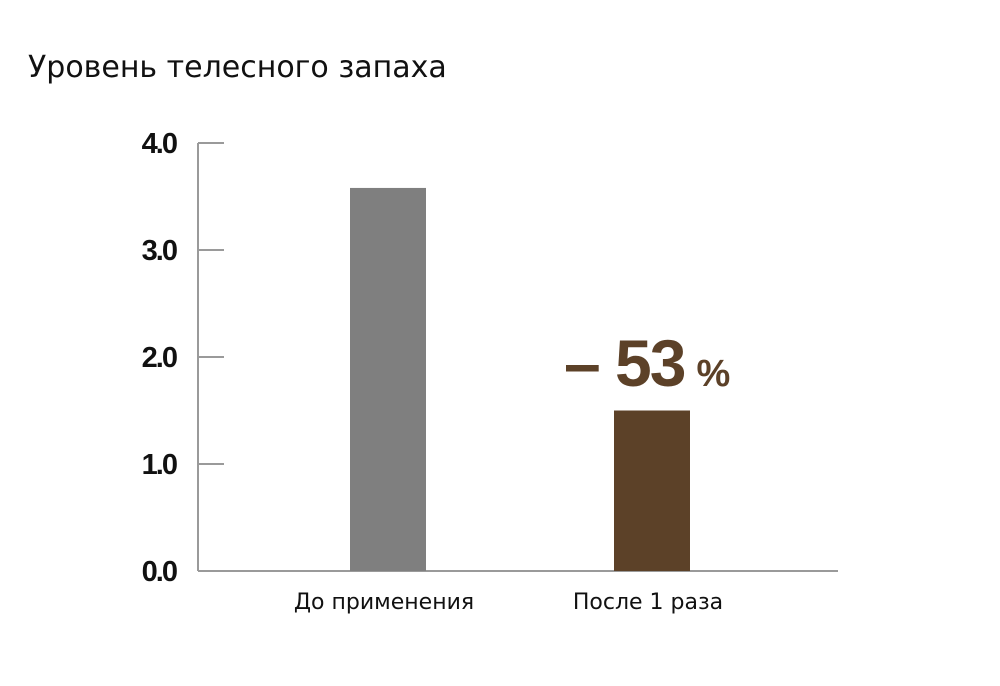 This screenshot has width=1000, height=686. I want to click on y-tick-label: 3.0, so click(159, 251).